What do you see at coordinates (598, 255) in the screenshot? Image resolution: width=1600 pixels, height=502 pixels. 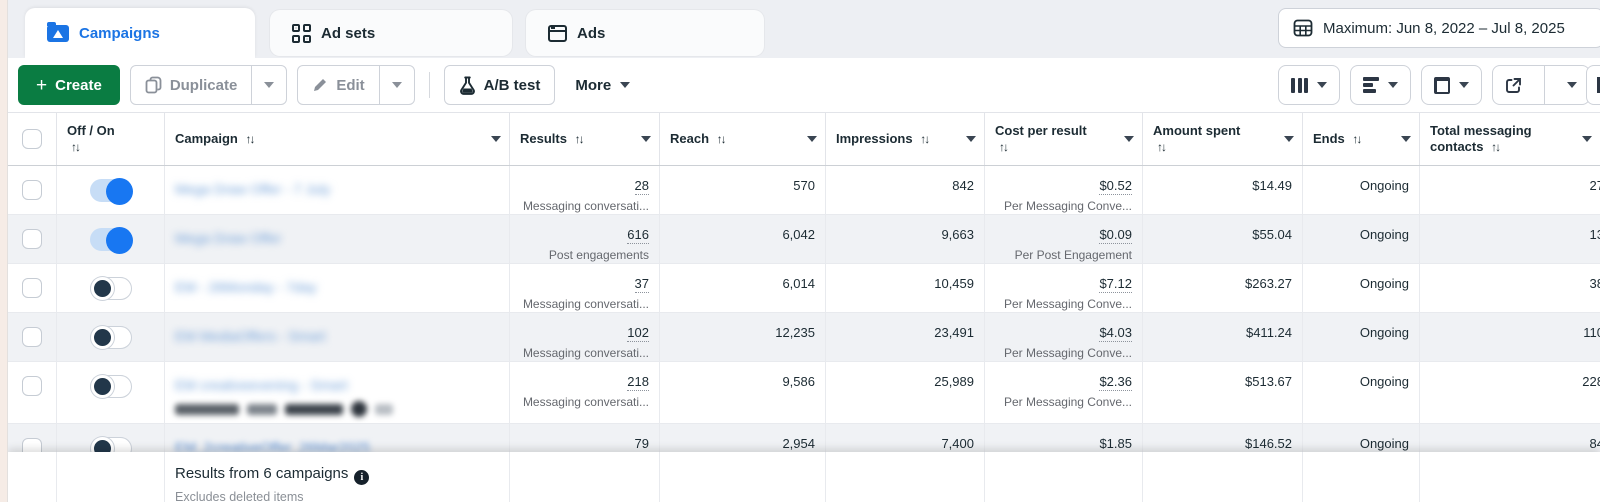 I see `results-type-label: Post engagements` at bounding box center [598, 255].